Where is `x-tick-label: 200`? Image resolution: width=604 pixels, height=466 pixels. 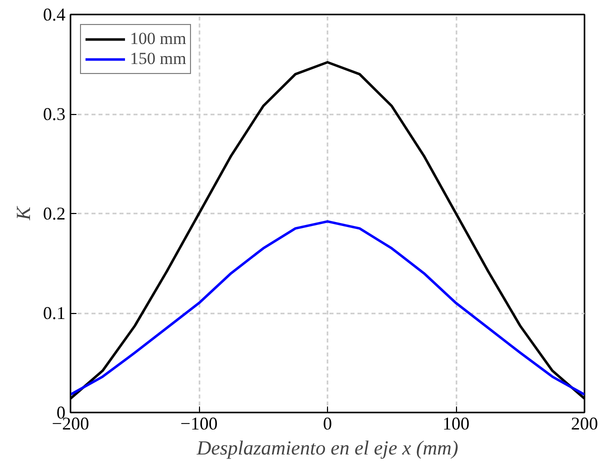
x-tick-label: 200 is located at coordinates (584, 424).